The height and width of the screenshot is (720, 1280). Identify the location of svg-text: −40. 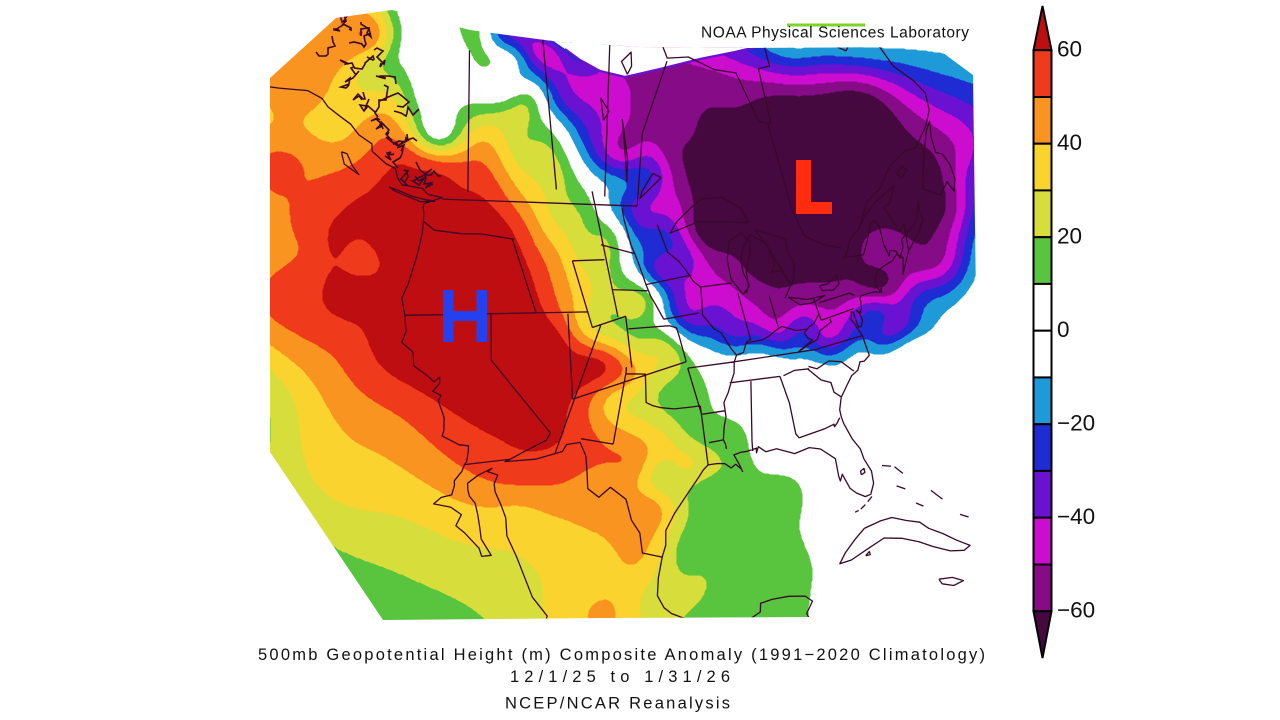
(1076, 516).